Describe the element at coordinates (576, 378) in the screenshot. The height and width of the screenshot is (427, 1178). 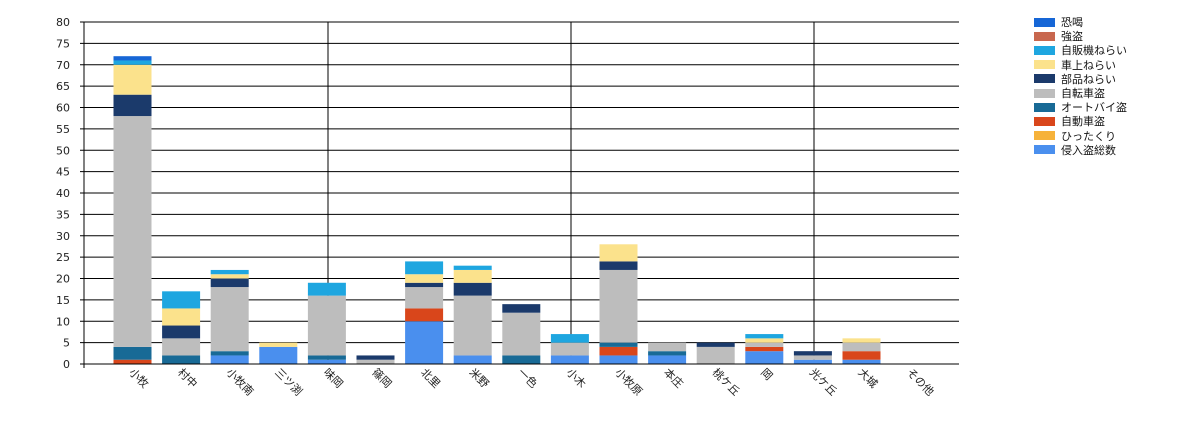
I see `x-tick-label: 小木` at that location.